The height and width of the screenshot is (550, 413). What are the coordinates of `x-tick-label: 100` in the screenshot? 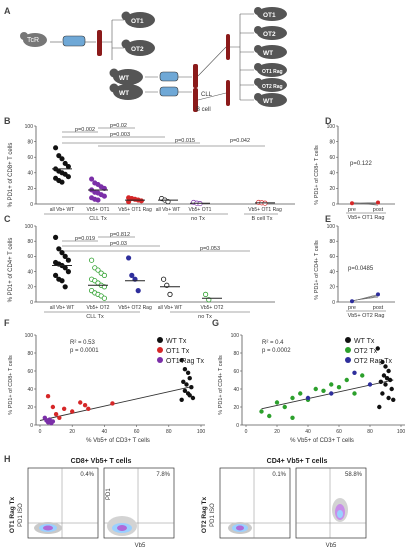 It's located at (401, 432).